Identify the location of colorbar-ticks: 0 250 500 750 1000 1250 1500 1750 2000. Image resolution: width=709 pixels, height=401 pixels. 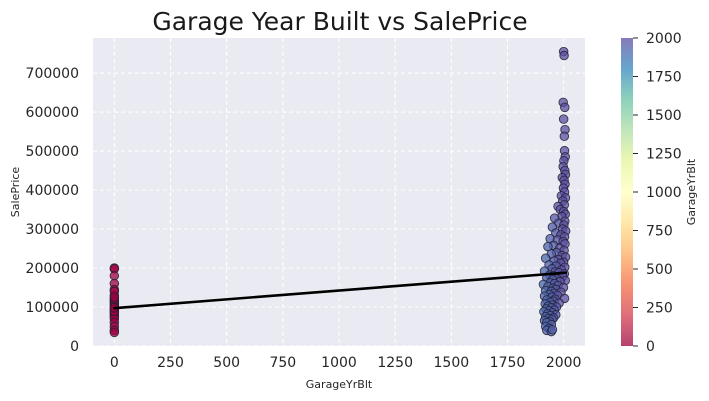
(657, 193).